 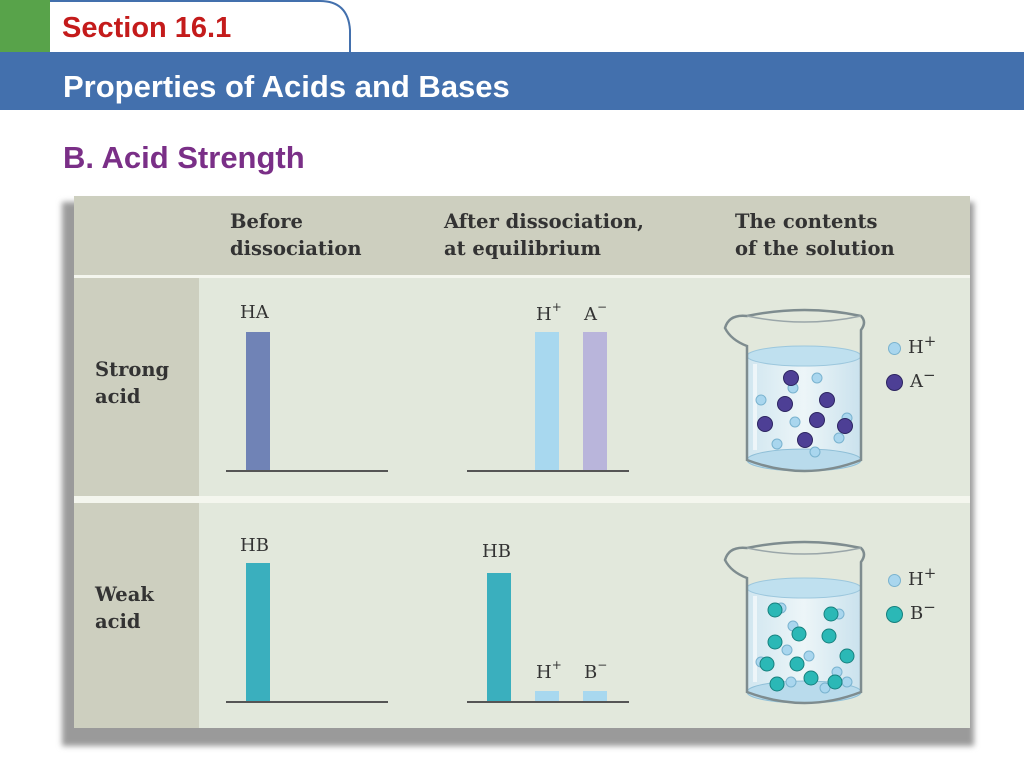 What do you see at coordinates (596, 670) in the screenshot?
I see `species-label-b-minus: B−` at bounding box center [596, 670].